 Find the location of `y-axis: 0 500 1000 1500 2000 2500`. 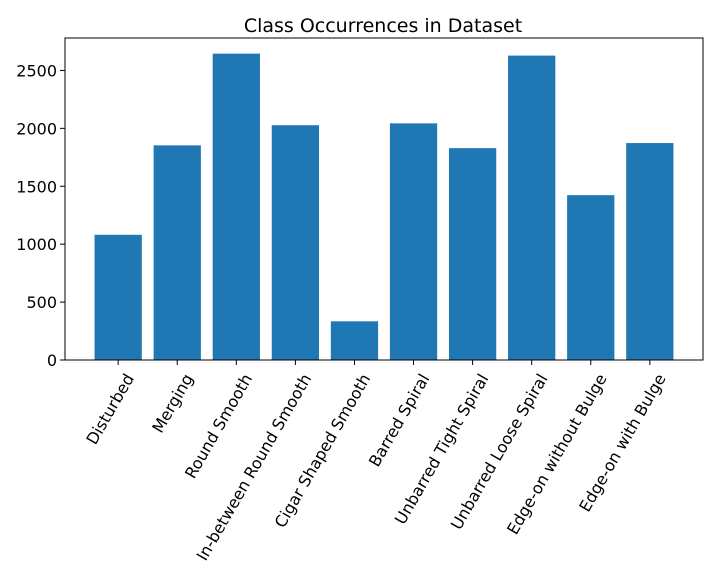

y-axis: 0 500 1000 1500 2000 2500 is located at coordinates (40, 215).